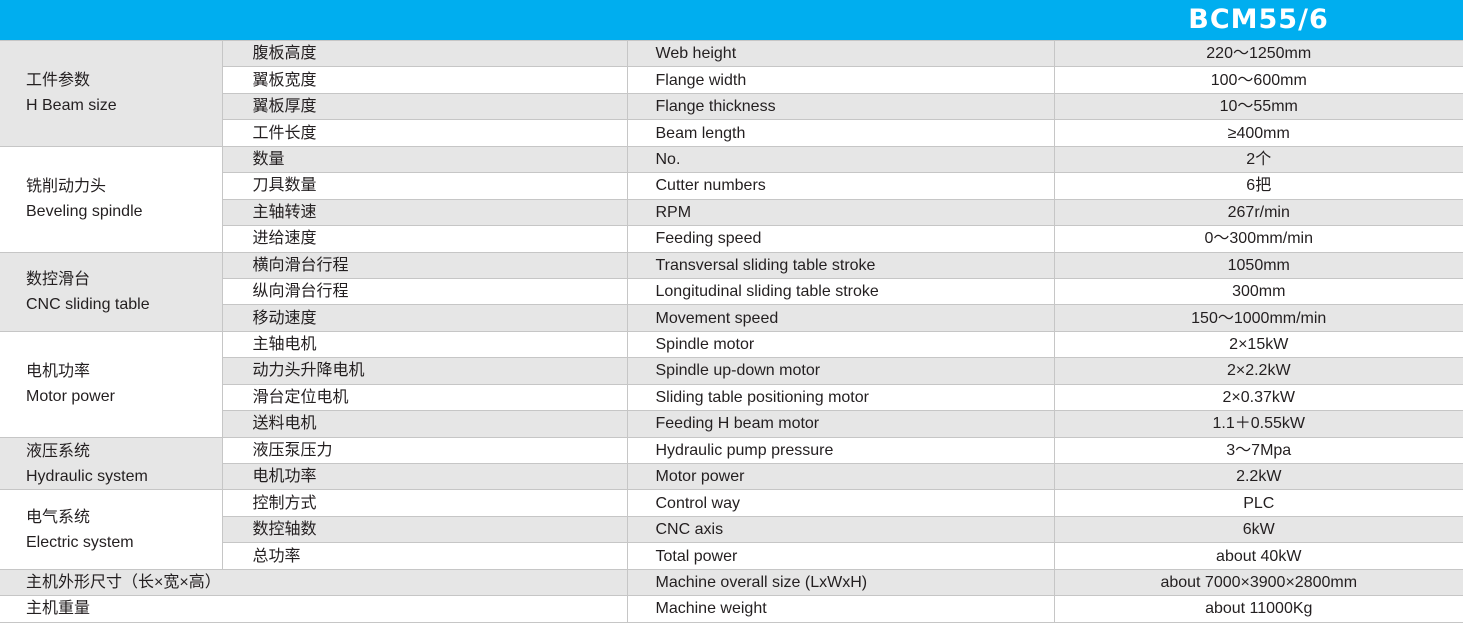 The image size is (1463, 627). Describe the element at coordinates (1258, 582) in the screenshot. I see `param-value: about 7000×3900×2800mm` at that location.